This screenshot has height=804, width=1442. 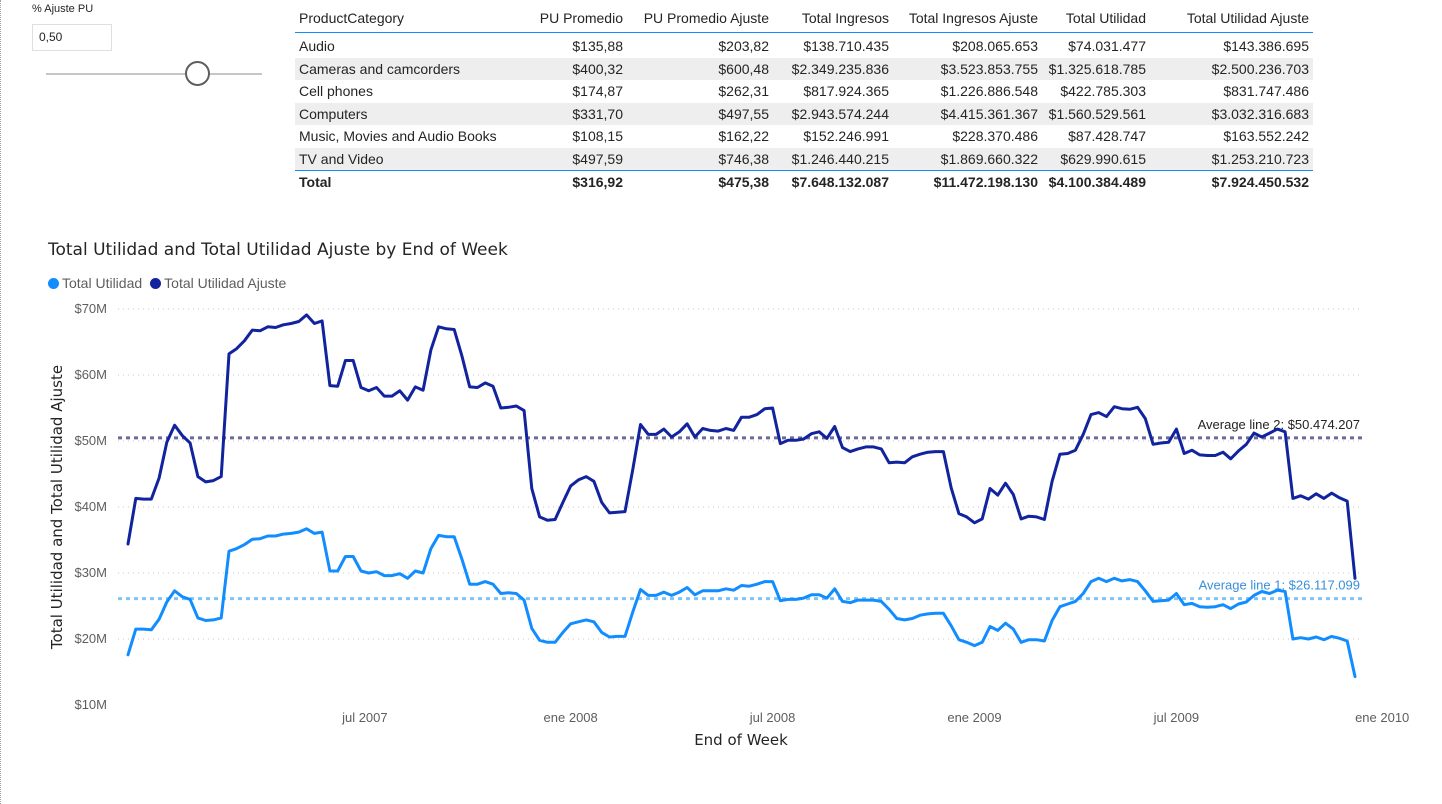 What do you see at coordinates (1231, 18) in the screenshot?
I see `col-header-total-utilidad-ajuste: Total Utilidad Ajuste` at bounding box center [1231, 18].